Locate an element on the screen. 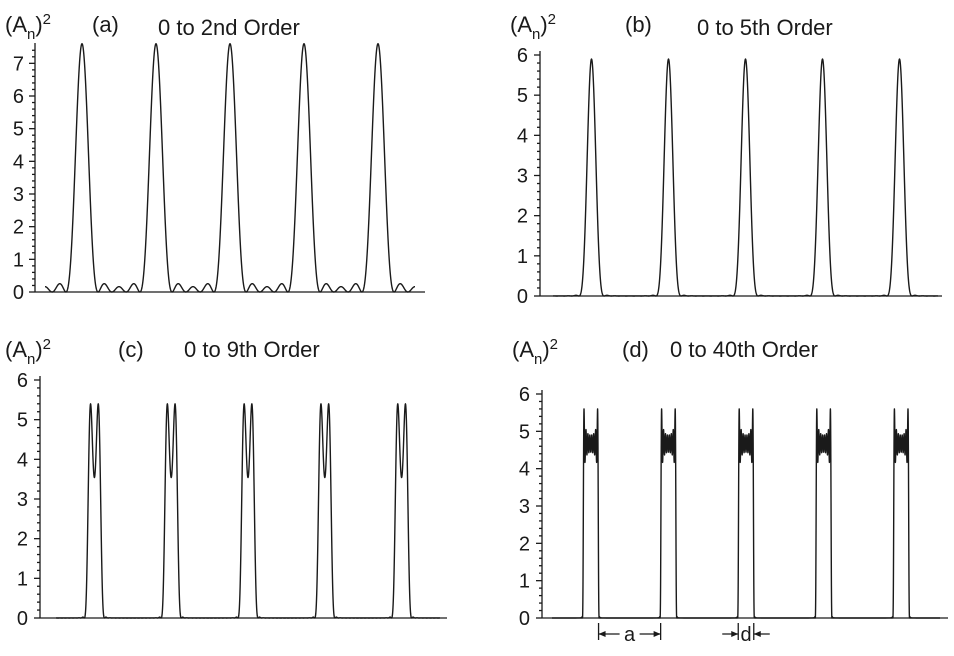  dimension-d-label: d is located at coordinates (745, 635).